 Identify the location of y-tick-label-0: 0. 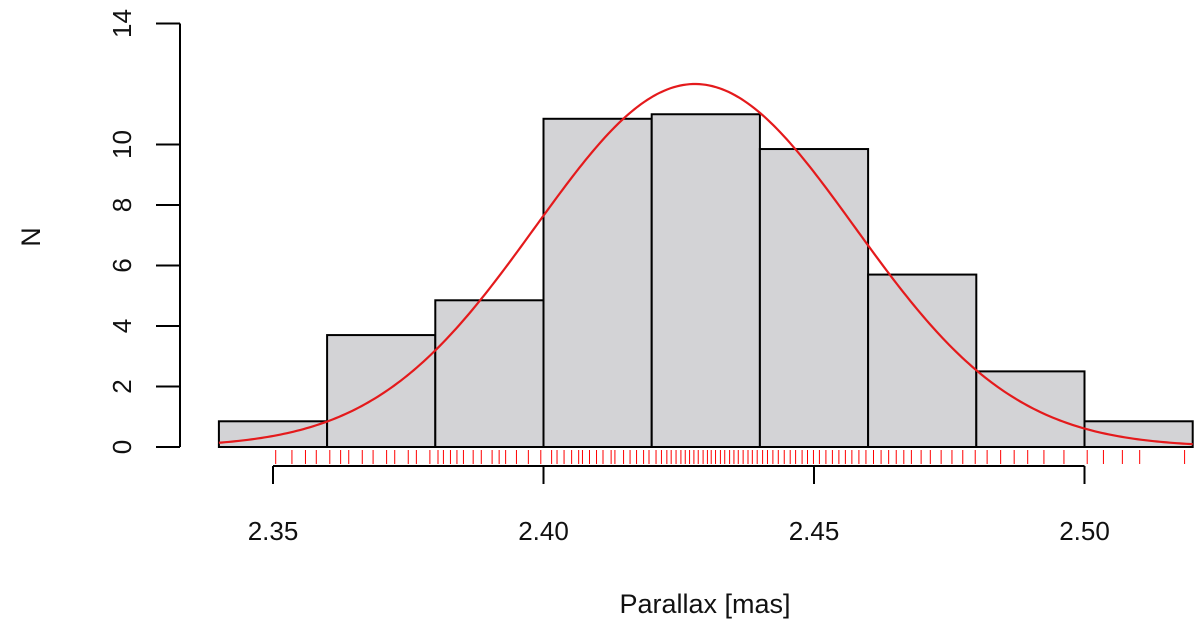
(122, 447).